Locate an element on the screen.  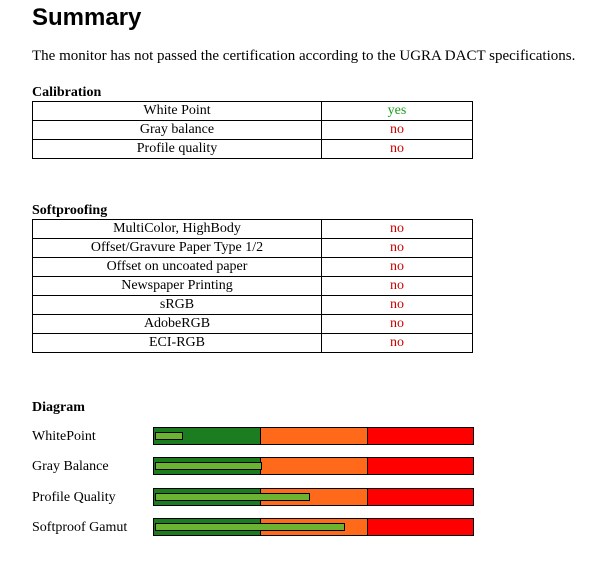
criterion-label: MultiColor, HighBody is located at coordinates (177, 229).